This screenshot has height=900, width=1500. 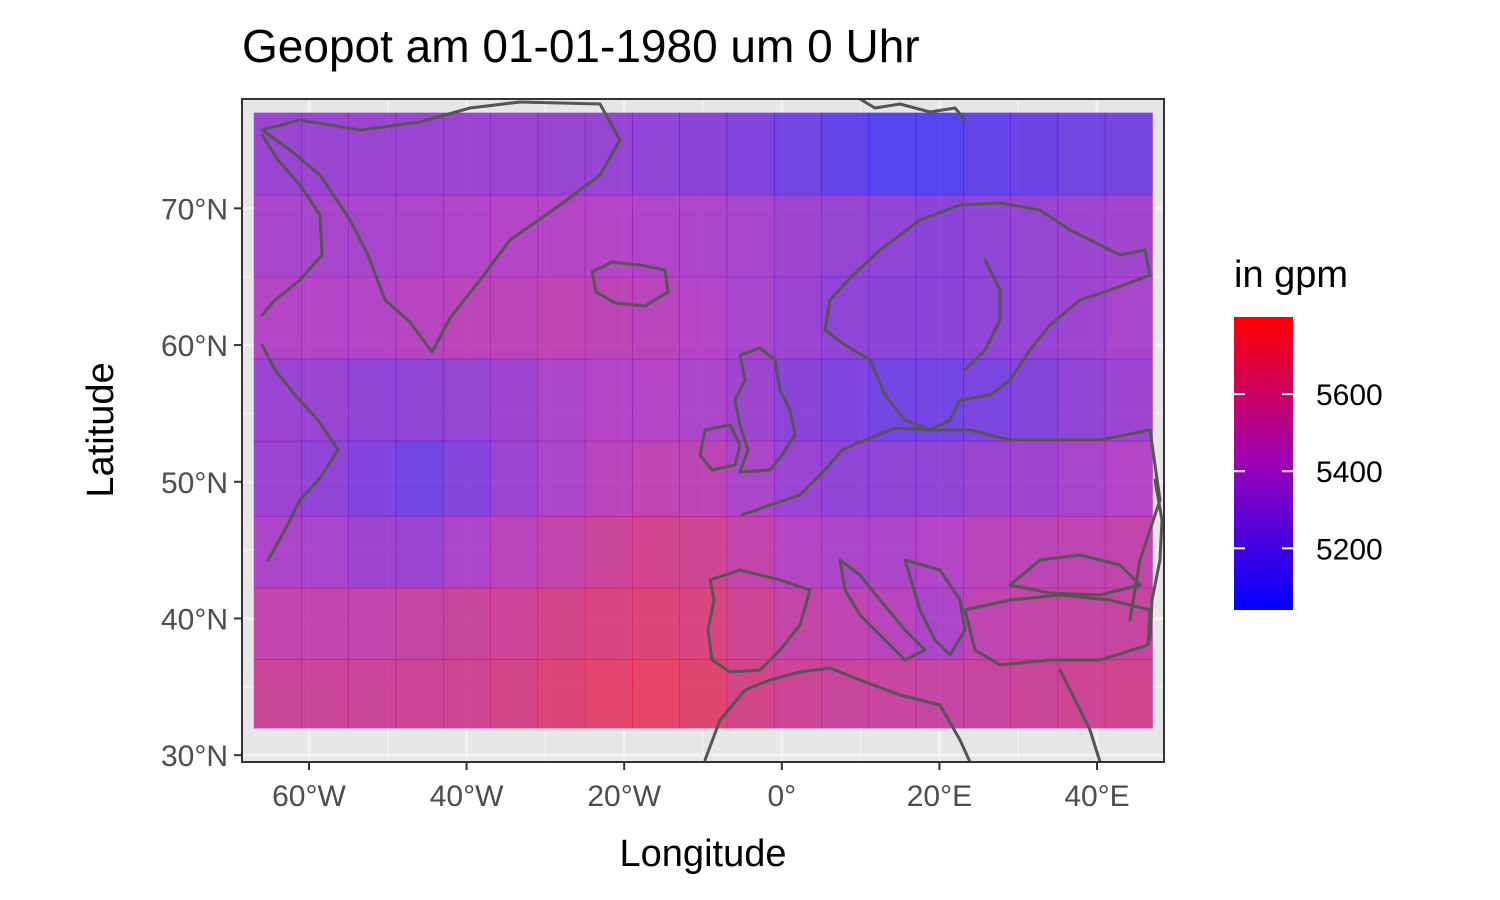 I want to click on colorbar-legend: in gpm 5200 5400 5600, so click(x=1308, y=432).